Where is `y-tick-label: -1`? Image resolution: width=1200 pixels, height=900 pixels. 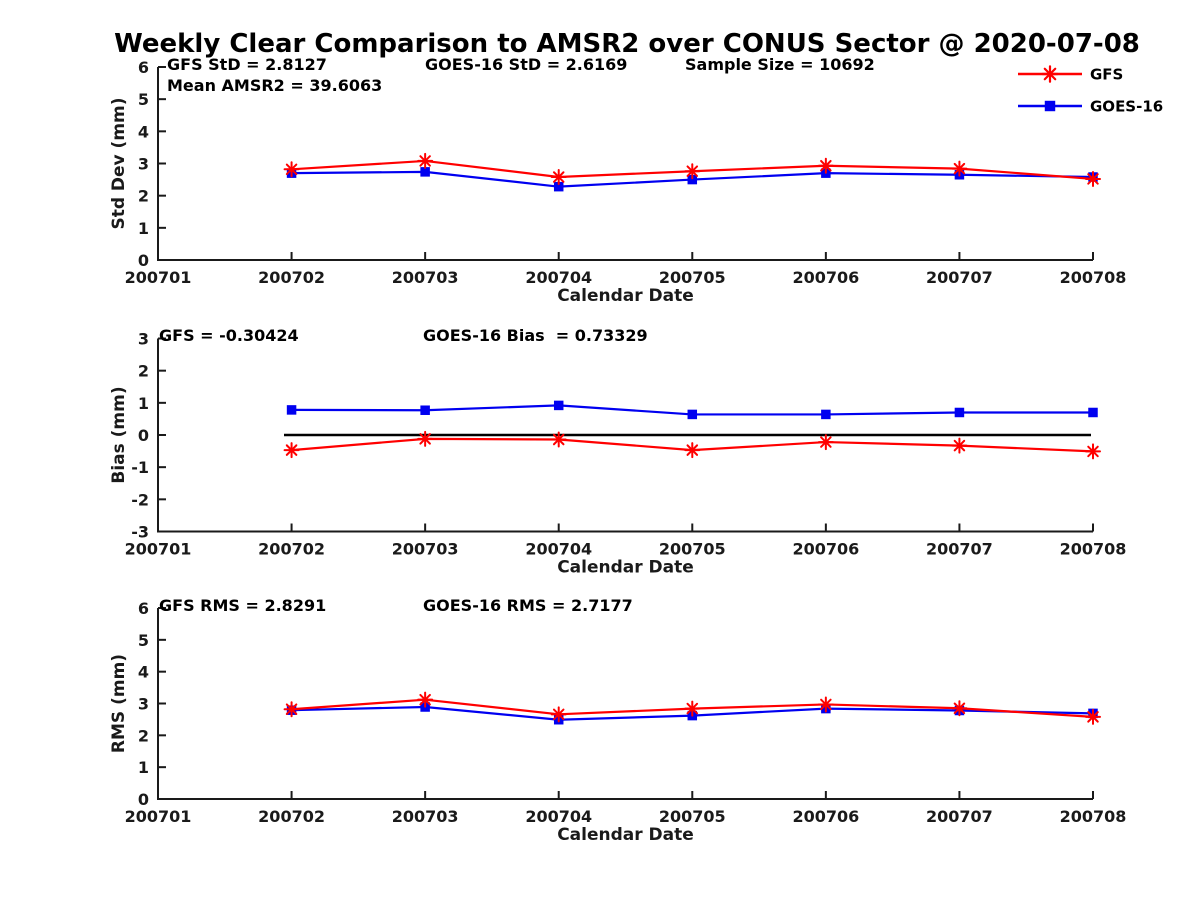
y-tick-label: -1 is located at coordinates (140, 467).